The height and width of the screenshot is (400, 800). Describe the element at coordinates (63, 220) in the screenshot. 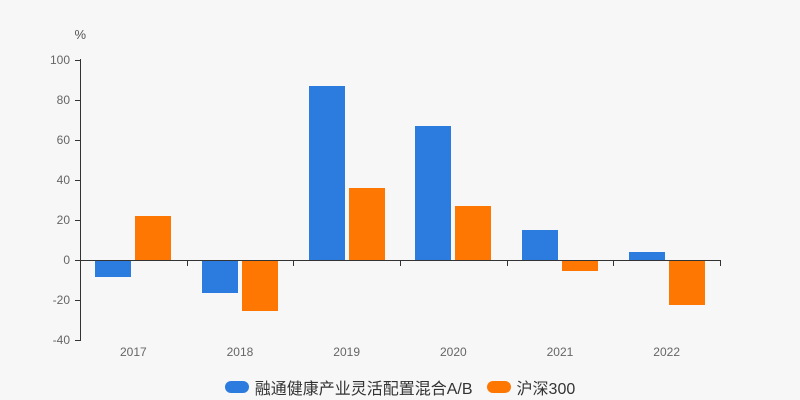

I see `y-axis-label: 20` at that location.